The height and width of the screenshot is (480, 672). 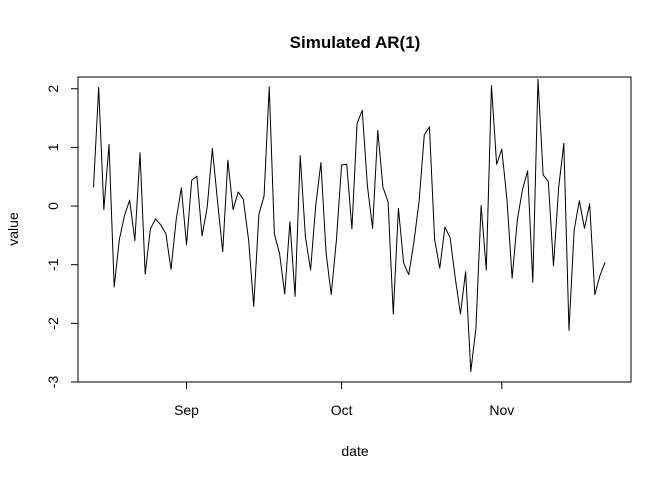 What do you see at coordinates (53, 382) in the screenshot?
I see `y-tick-label: -3` at bounding box center [53, 382].